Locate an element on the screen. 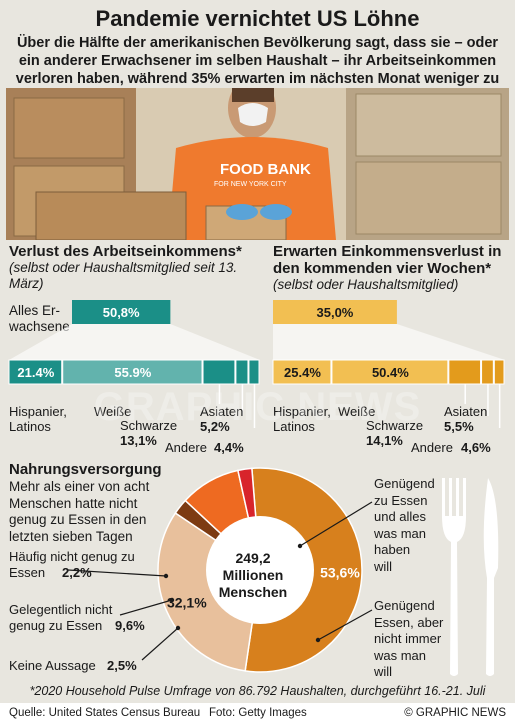 Image resolution: width=515 pixels, height=724 pixels. occasionally-label-line1: Gelegentlich nicht is located at coordinates (61, 609).